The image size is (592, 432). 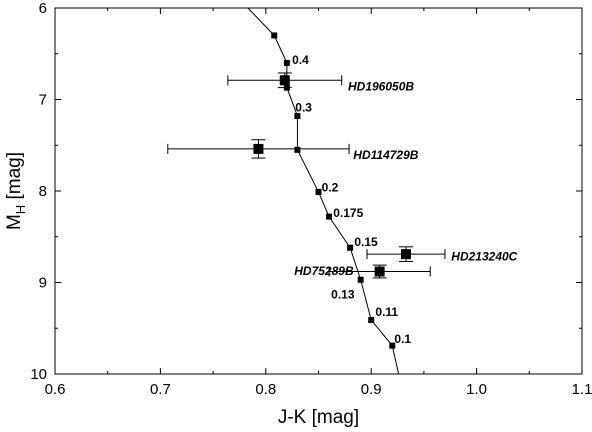 What do you see at coordinates (371, 389) in the screenshot?
I see `x-tick-label: 0.9` at bounding box center [371, 389].